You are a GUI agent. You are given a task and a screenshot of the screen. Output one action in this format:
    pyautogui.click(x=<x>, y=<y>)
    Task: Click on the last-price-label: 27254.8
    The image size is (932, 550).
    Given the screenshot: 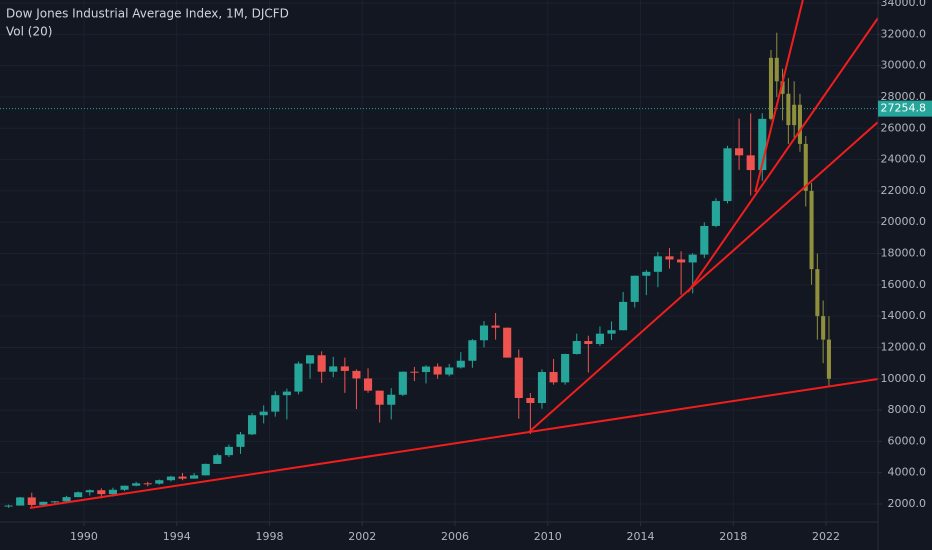 What is the action you would take?
    pyautogui.click(x=904, y=108)
    